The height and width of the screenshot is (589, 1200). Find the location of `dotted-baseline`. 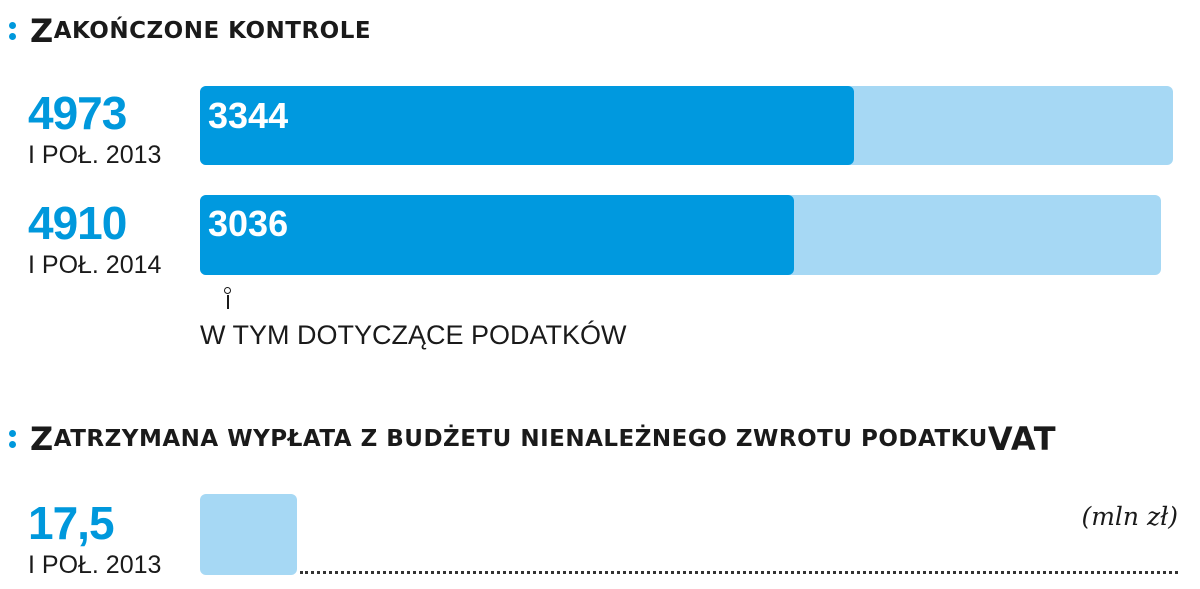

dotted-baseline is located at coordinates (739, 572).